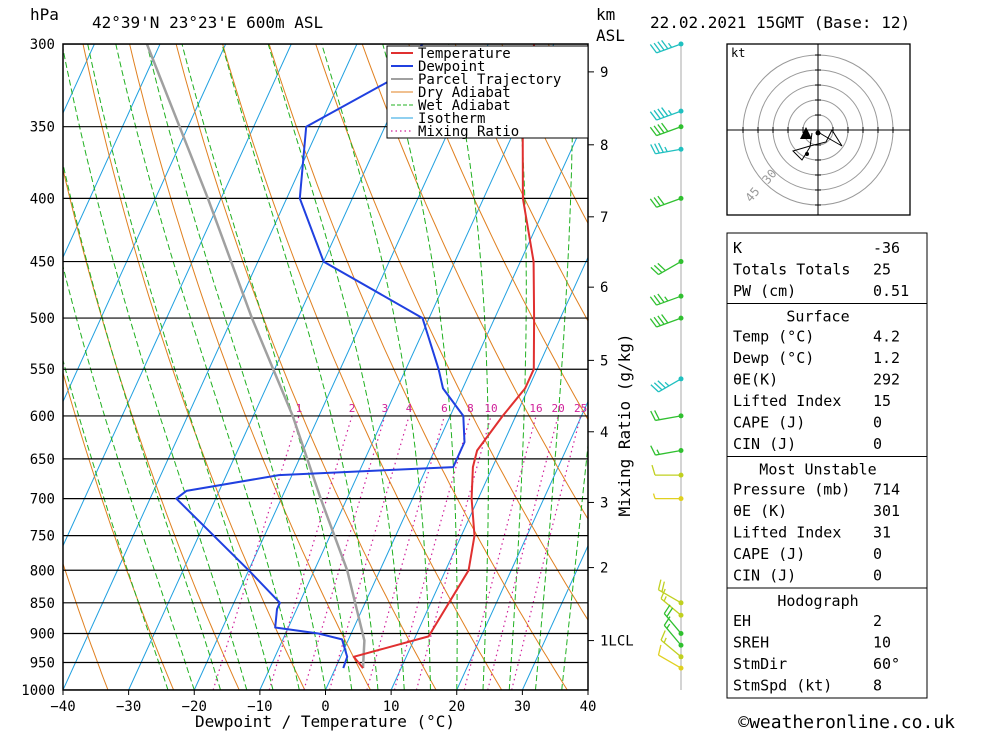  I want to click on mixing-ratio-line, so click(256, 553).